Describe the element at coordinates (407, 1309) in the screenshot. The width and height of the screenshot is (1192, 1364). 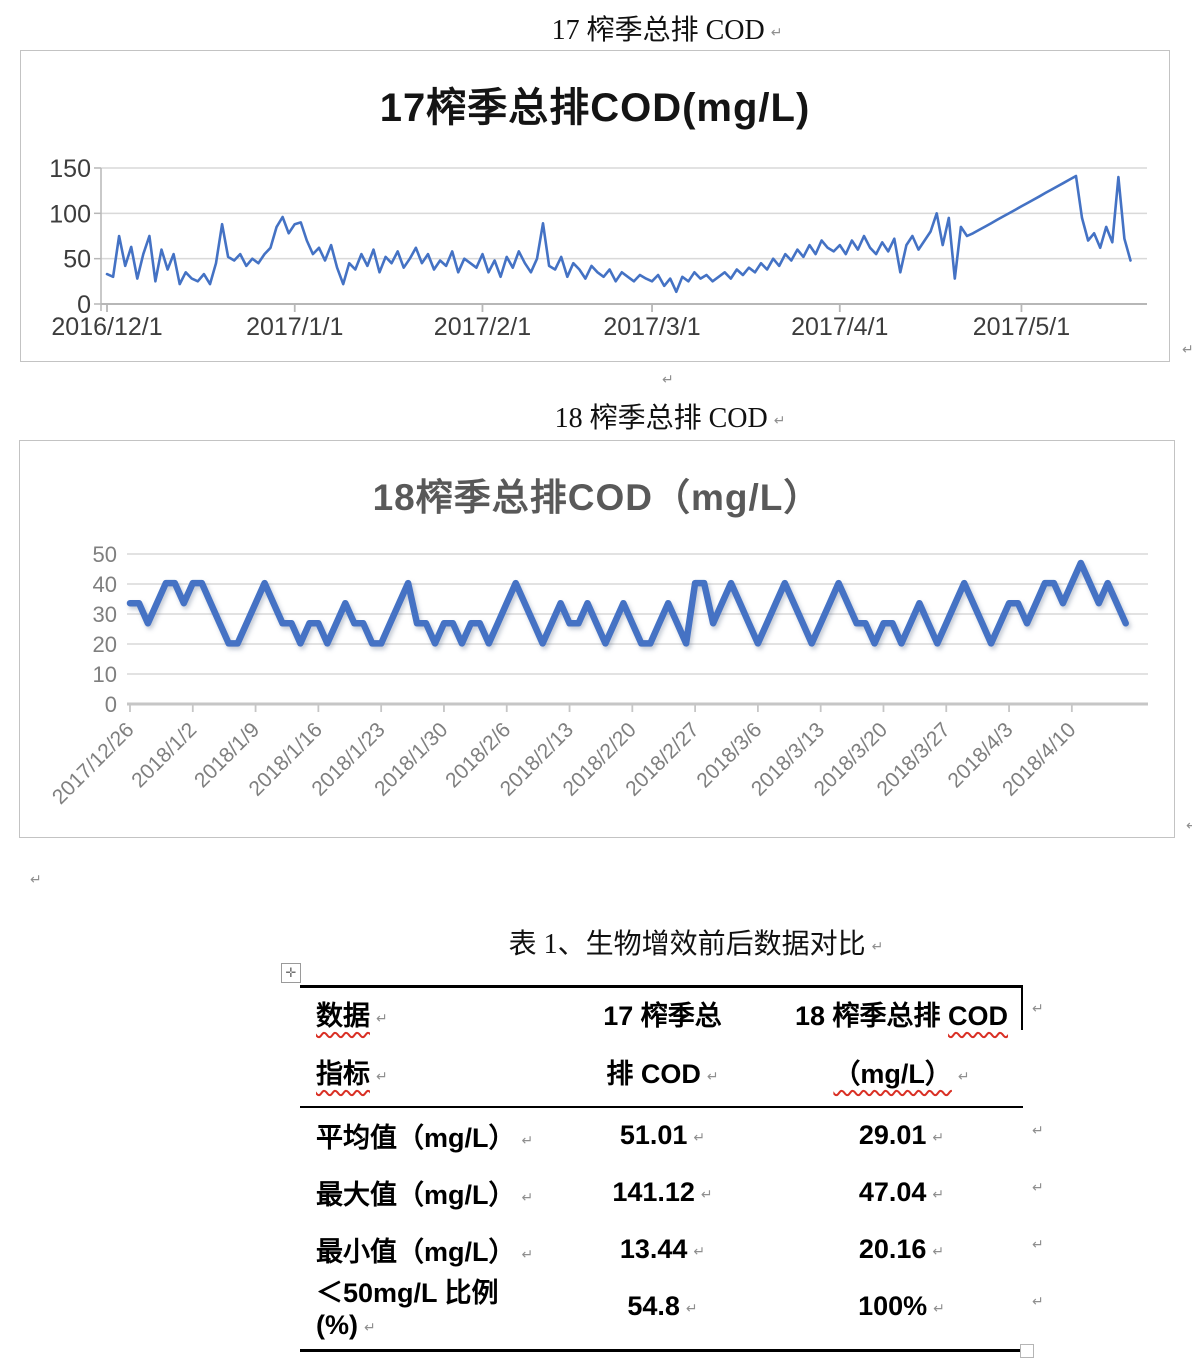
I see `row-label: ＜50mg/L 比例(%)` at that location.